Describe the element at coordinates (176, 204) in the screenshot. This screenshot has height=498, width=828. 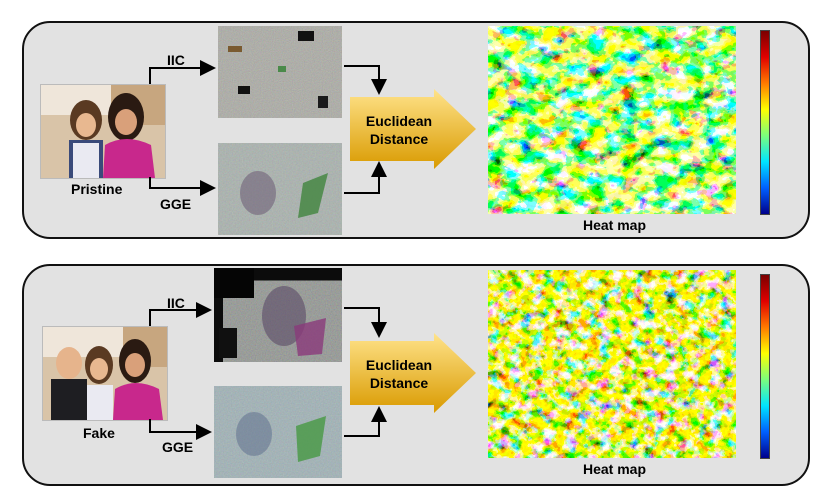
I see `gge-label-top: GGE` at that location.